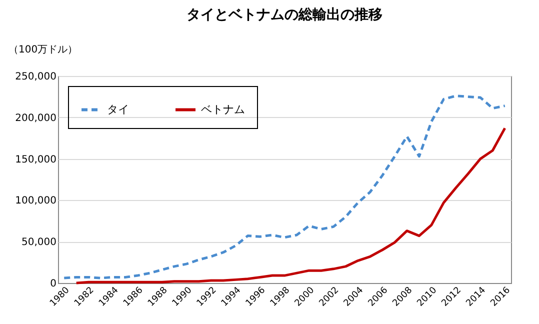 The height and width of the screenshot is (324, 539). Describe the element at coordinates (43, 50) in the screenshot. I see `y-axis-title: （100万ドル）` at that location.